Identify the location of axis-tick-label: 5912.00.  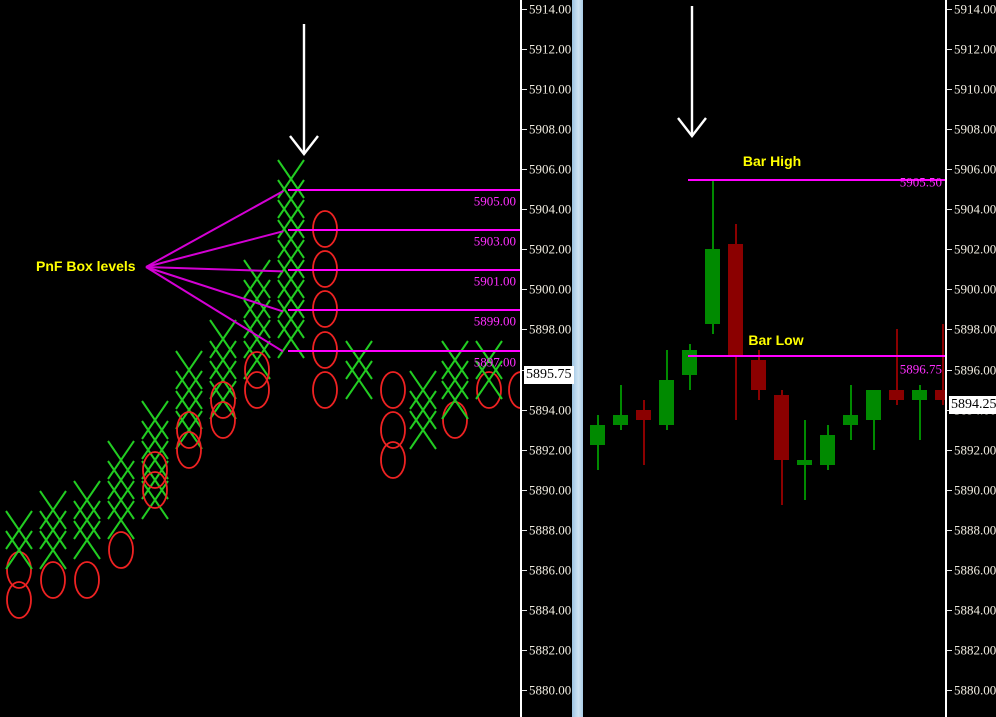
(550, 49).